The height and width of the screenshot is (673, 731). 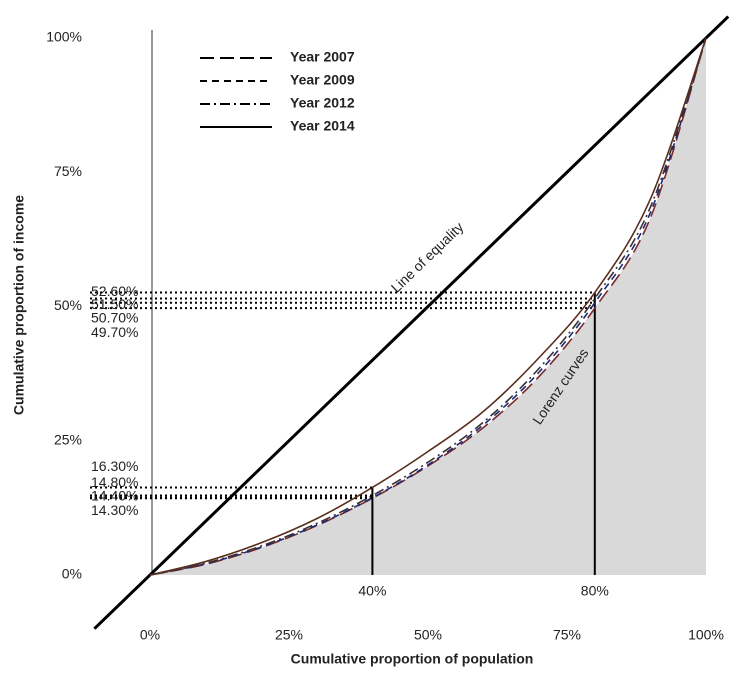 I want to click on value-label: 14.80%, so click(x=114, y=482).